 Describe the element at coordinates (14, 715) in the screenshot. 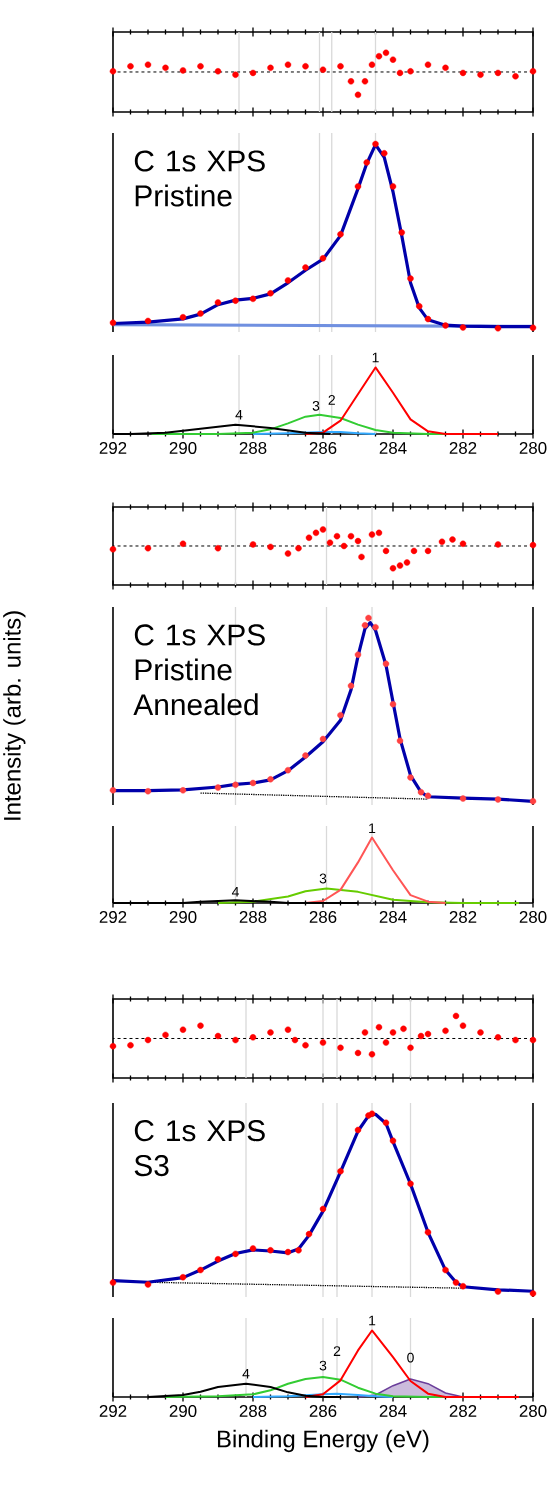

I see `y-axis-title: Intensity (arb. units)` at that location.